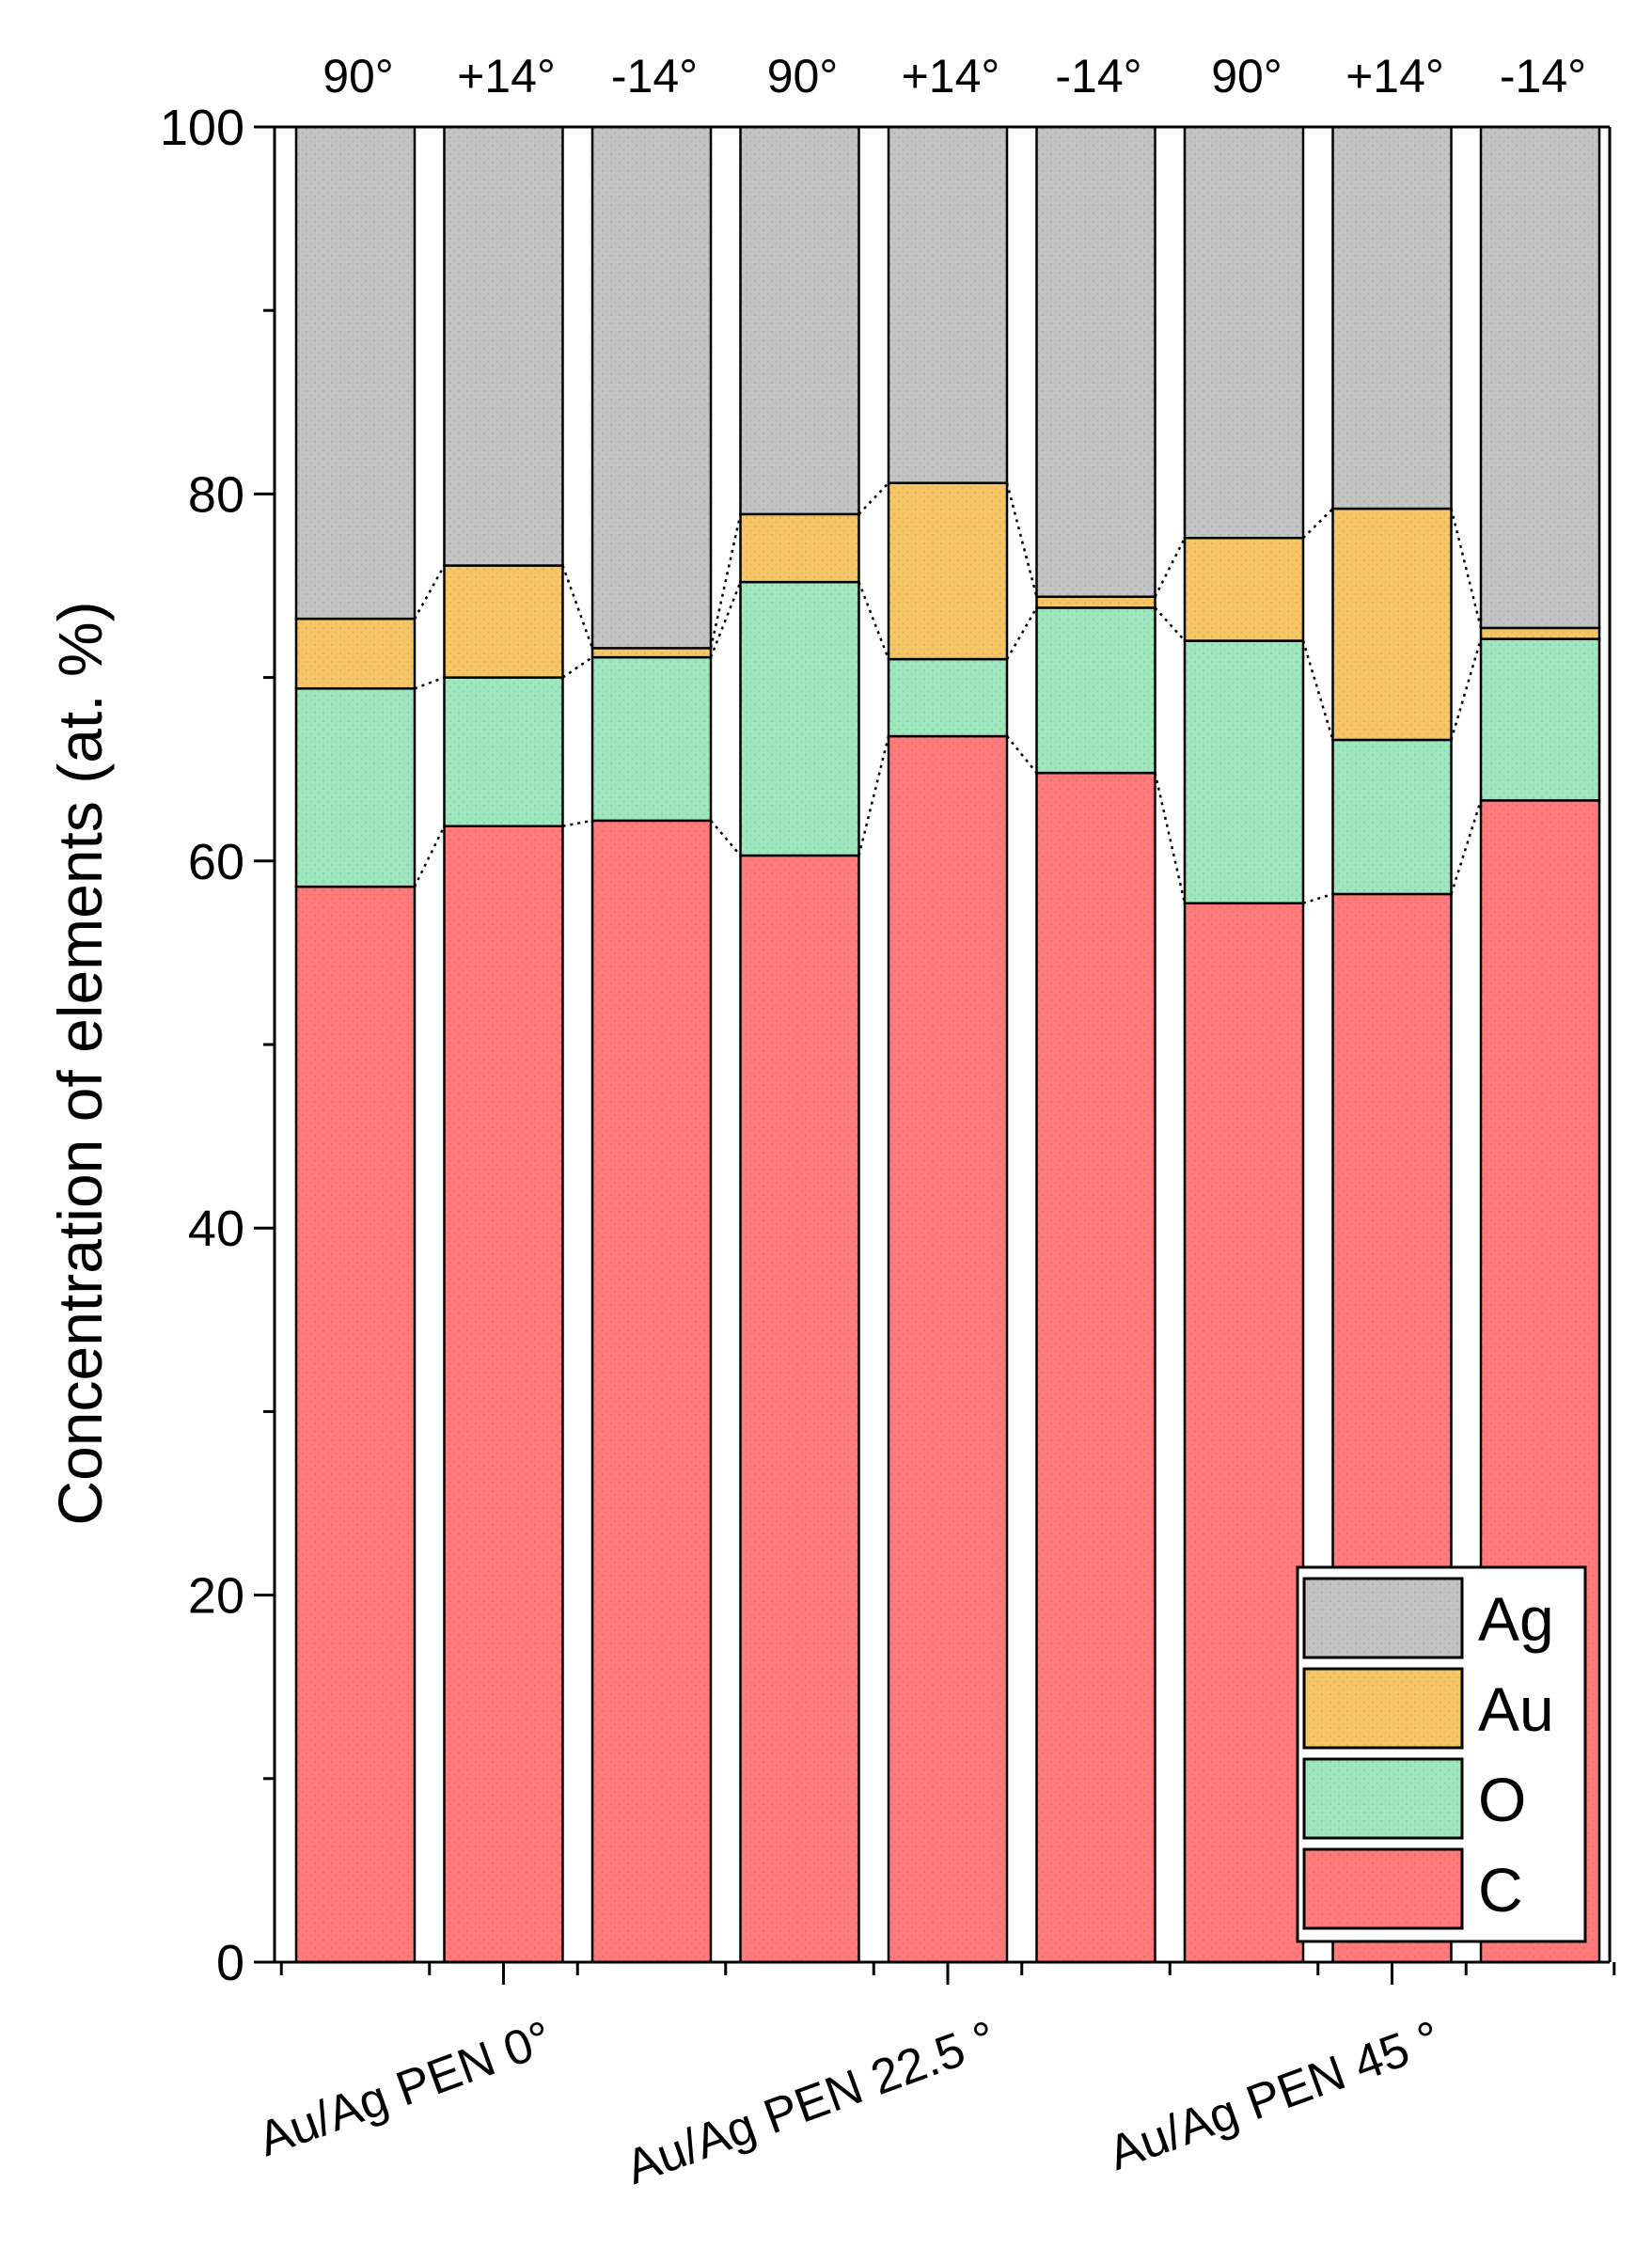  Describe the element at coordinates (202, 128) in the screenshot. I see `y-tick-label-100: 100` at that location.